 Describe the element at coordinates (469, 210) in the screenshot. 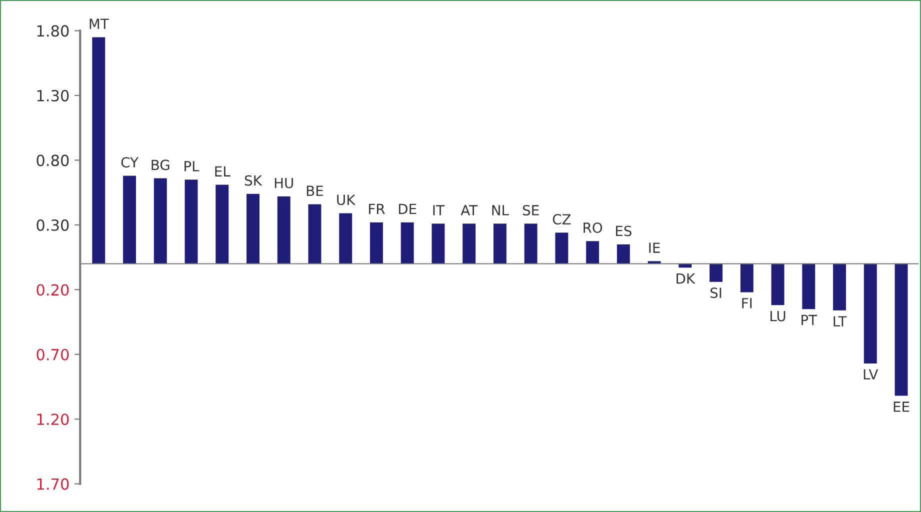

I see `x-tick-label: AT` at that location.